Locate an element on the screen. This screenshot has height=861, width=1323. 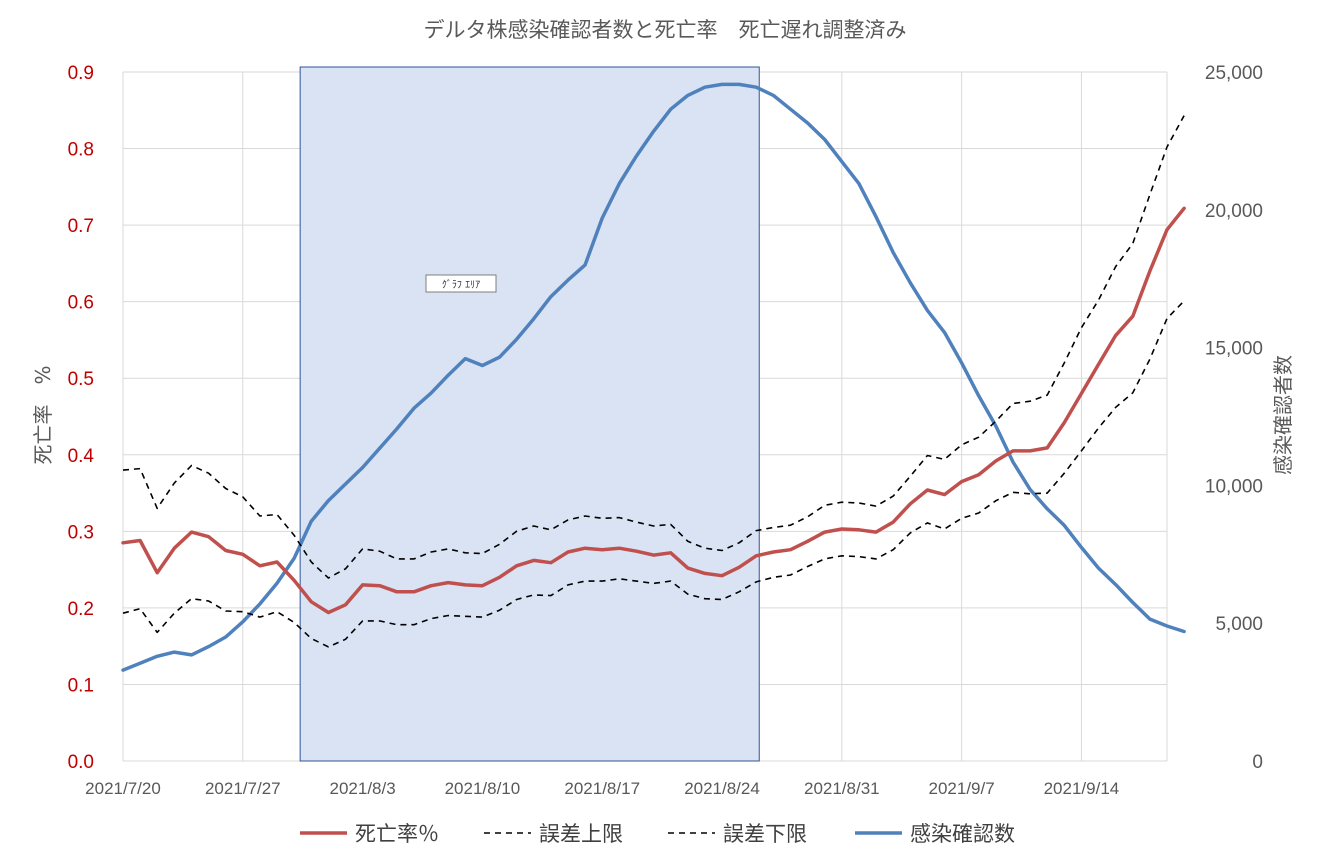
chart-title: デルタ株感染確認者数と死亡率 死亡遅れ調整済み is located at coordinates (665, 30).